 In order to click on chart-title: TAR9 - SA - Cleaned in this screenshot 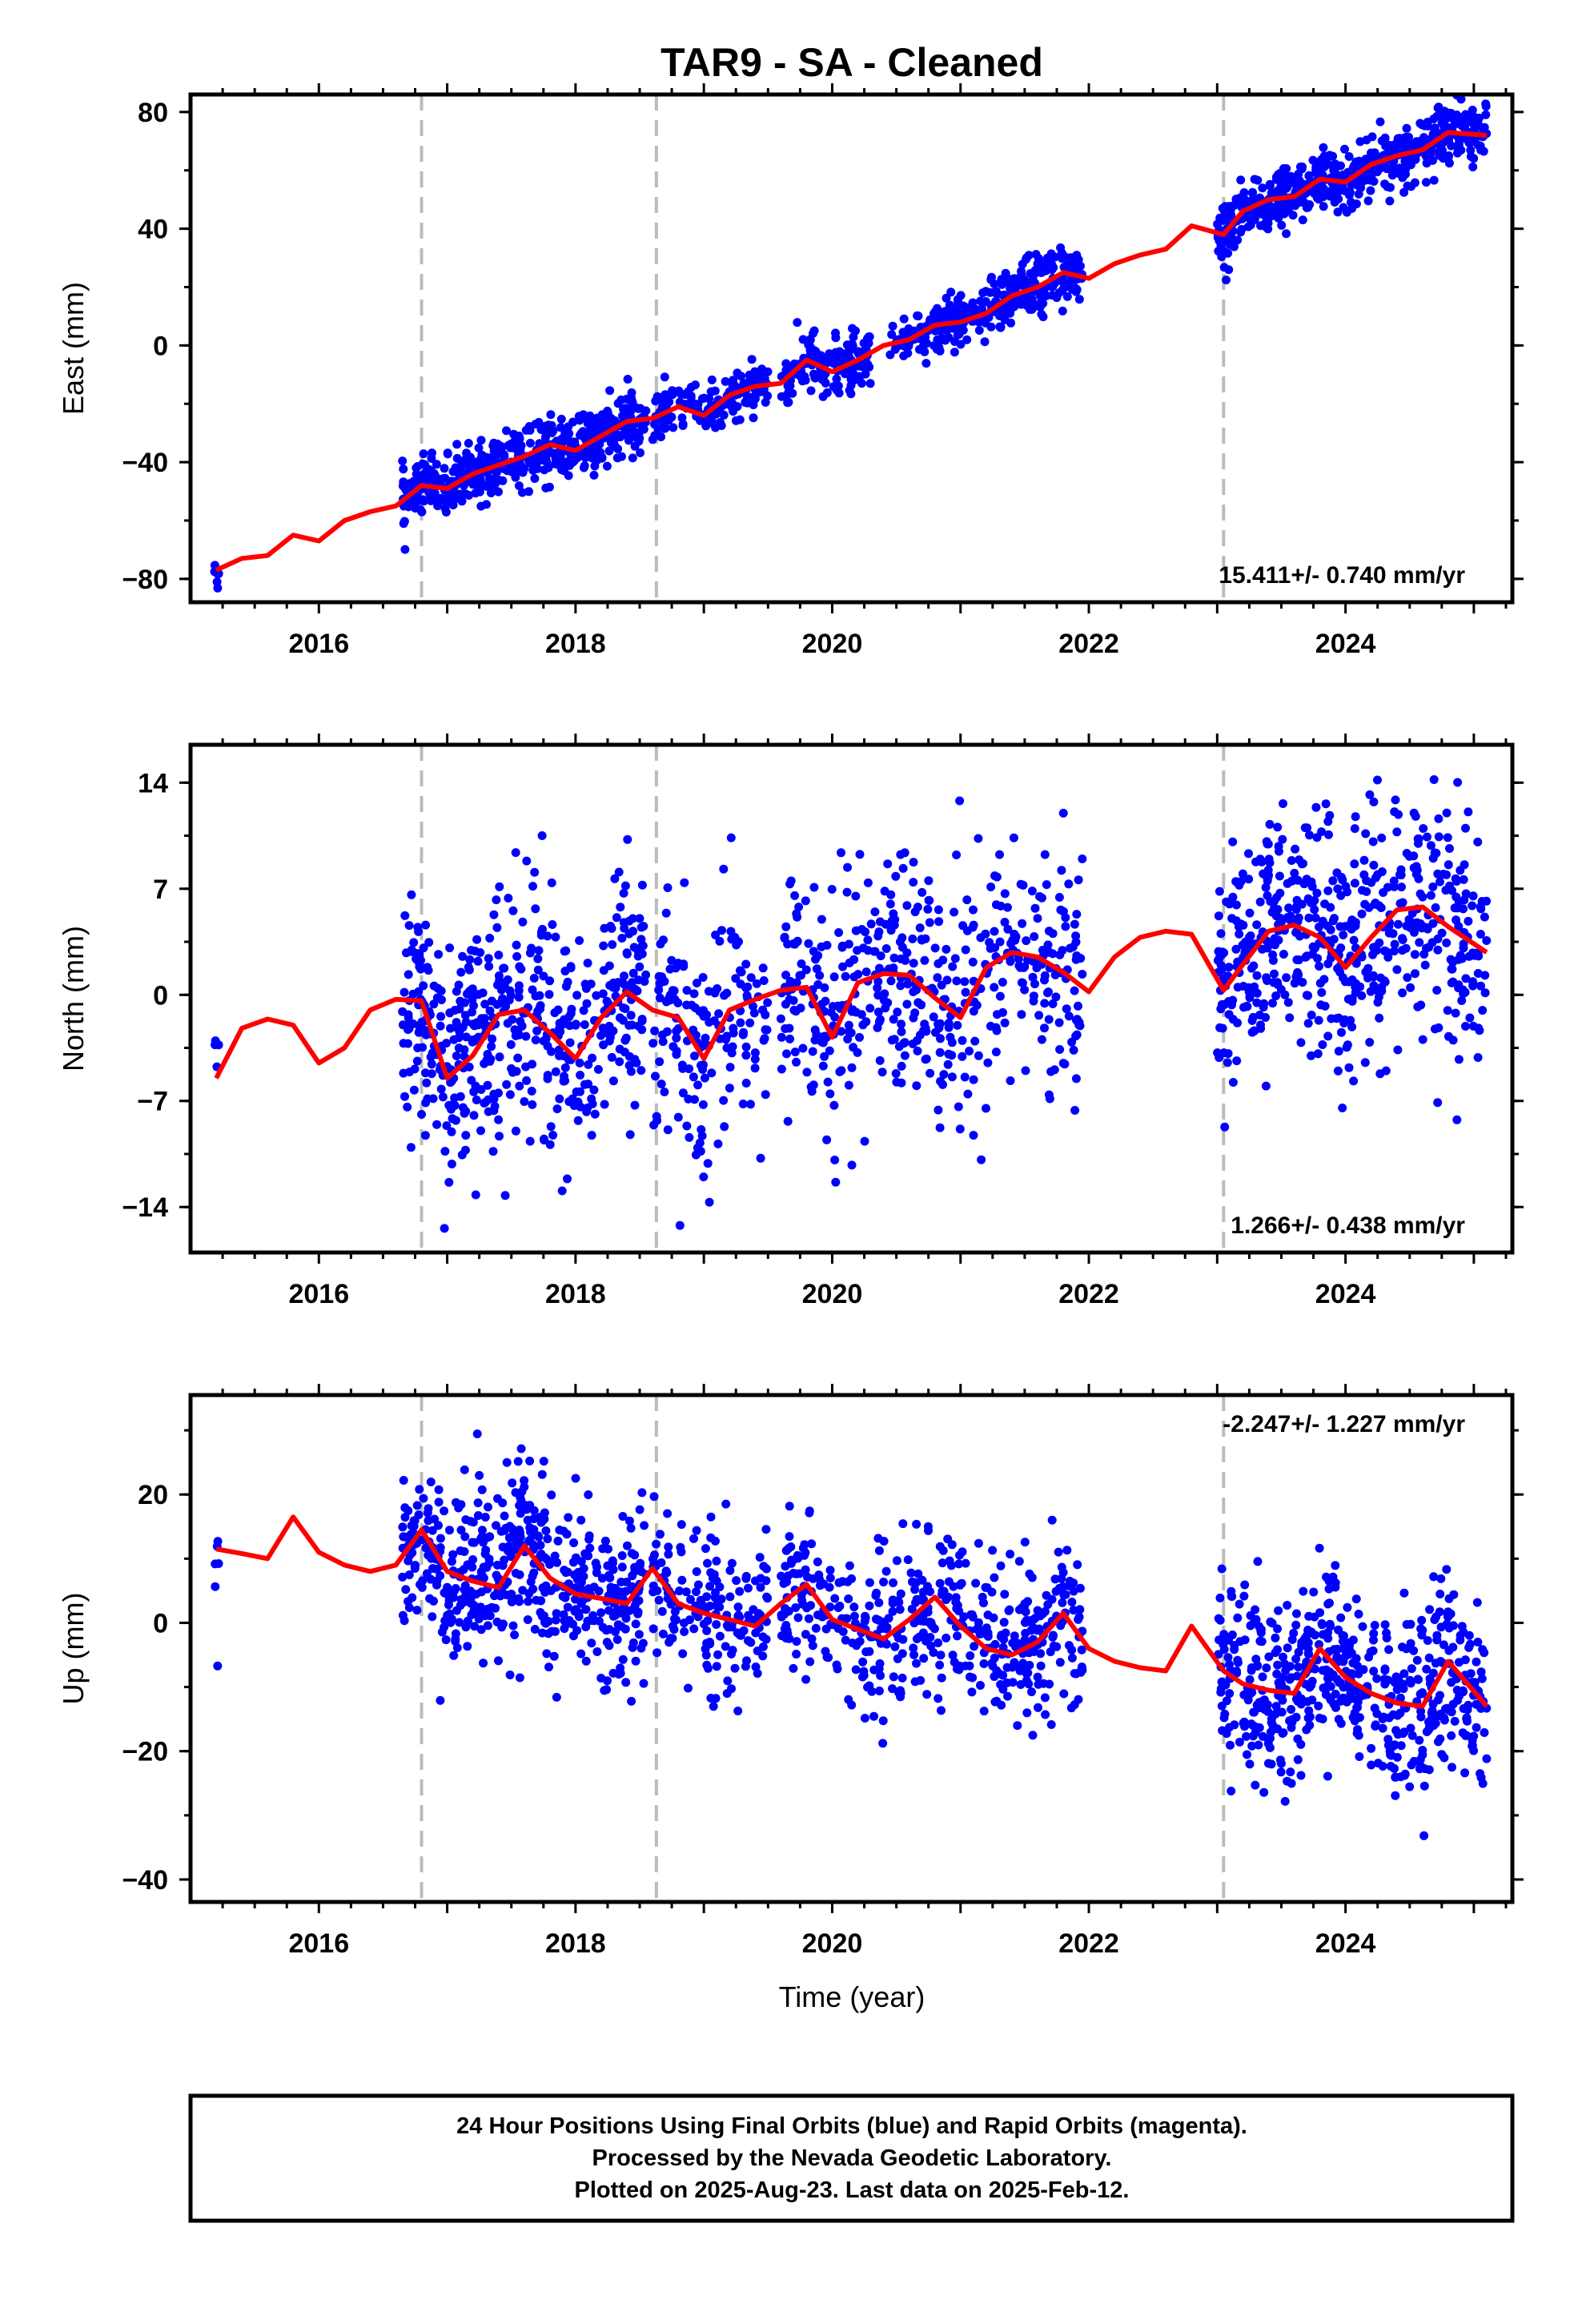, I will do `click(852, 62)`.